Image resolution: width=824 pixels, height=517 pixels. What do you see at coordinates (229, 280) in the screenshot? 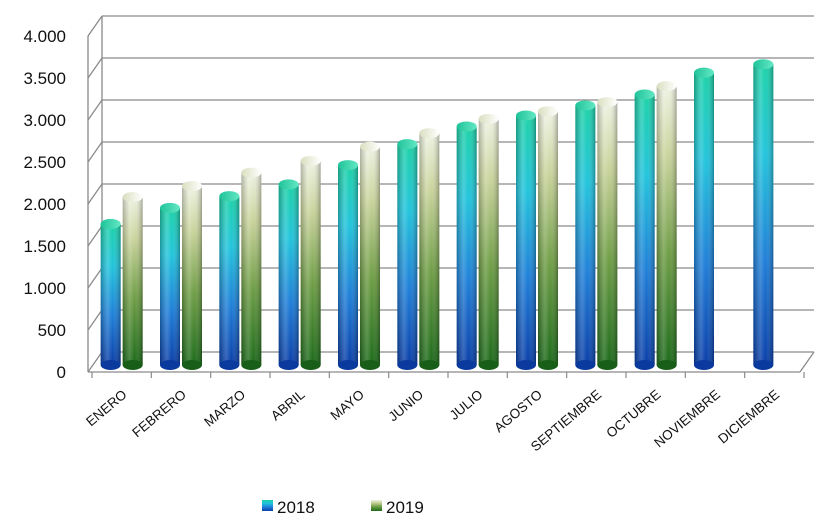
I see `bar-2018-marzo` at bounding box center [229, 280].